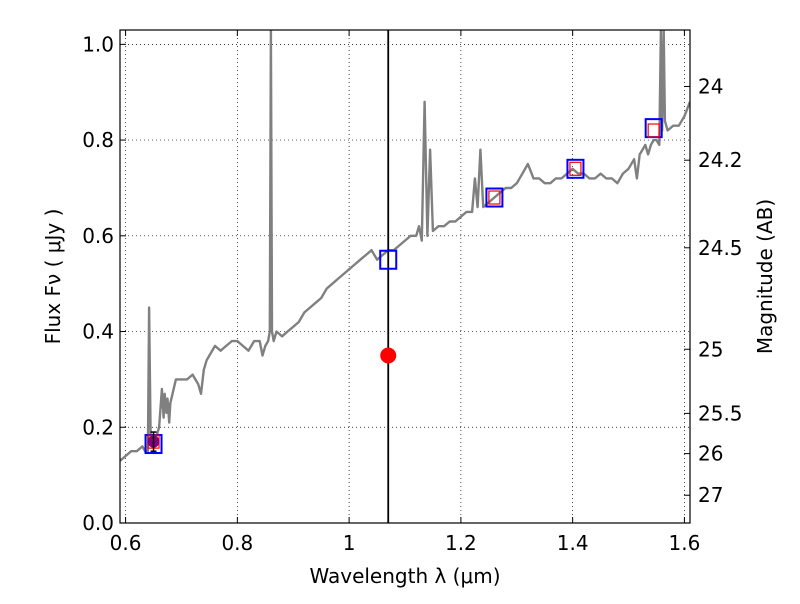  I want to click on y-tick-label: 0.6, so click(98, 236).